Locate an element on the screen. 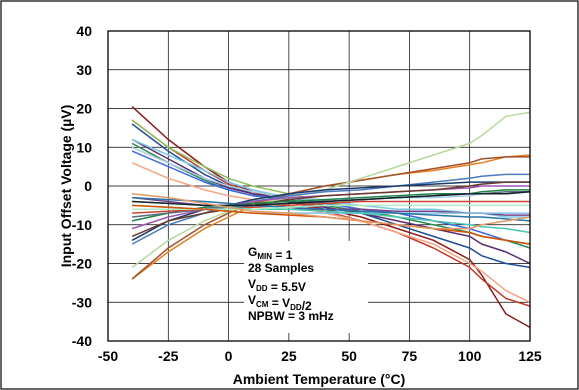  annotation-box is located at coordinates (306, 287).